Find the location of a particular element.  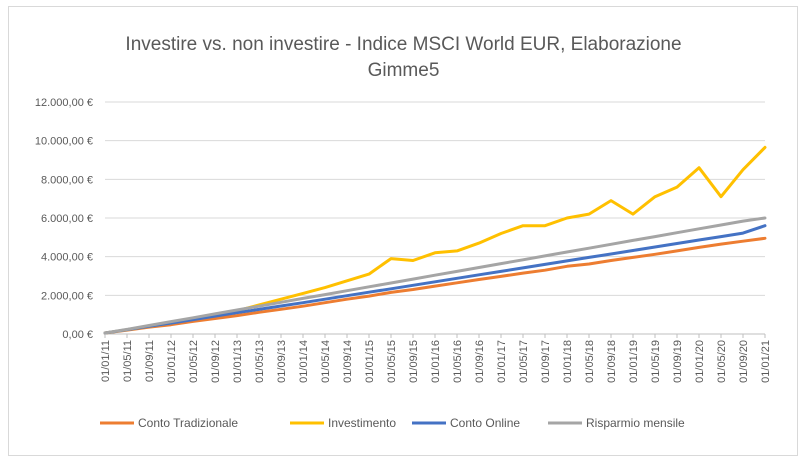

x-tick-label: 01/05/15 is located at coordinates (392, 361).